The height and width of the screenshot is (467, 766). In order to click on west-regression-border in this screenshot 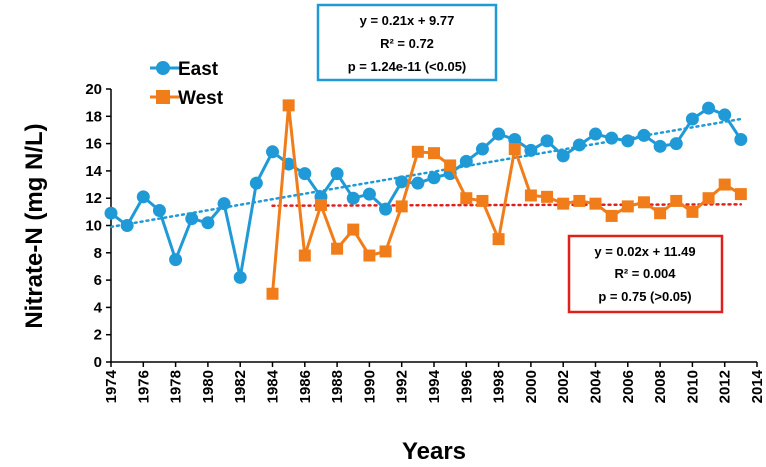, I will do `click(645, 274)`.